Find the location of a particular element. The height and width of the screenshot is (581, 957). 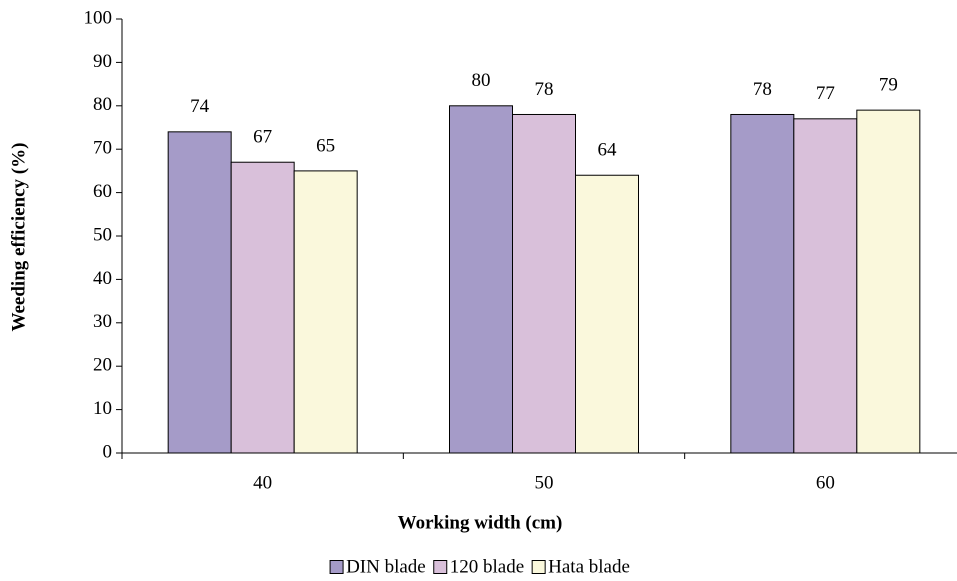

legend: DIN blade 120 blade Hata blade is located at coordinates (479, 566).